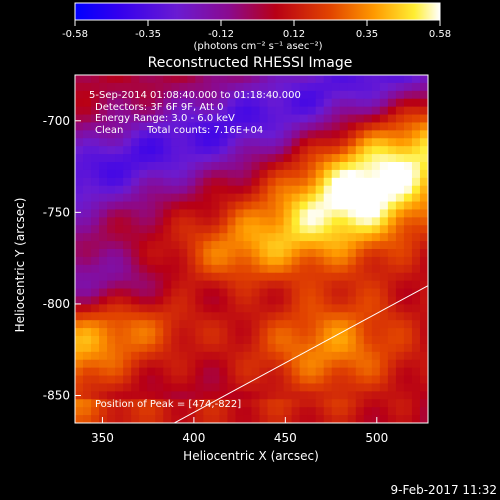 The width and height of the screenshot is (500, 500). What do you see at coordinates (62, 258) in the screenshot?
I see `y-axis-ticks: -700-750-800-850` at bounding box center [62, 258].